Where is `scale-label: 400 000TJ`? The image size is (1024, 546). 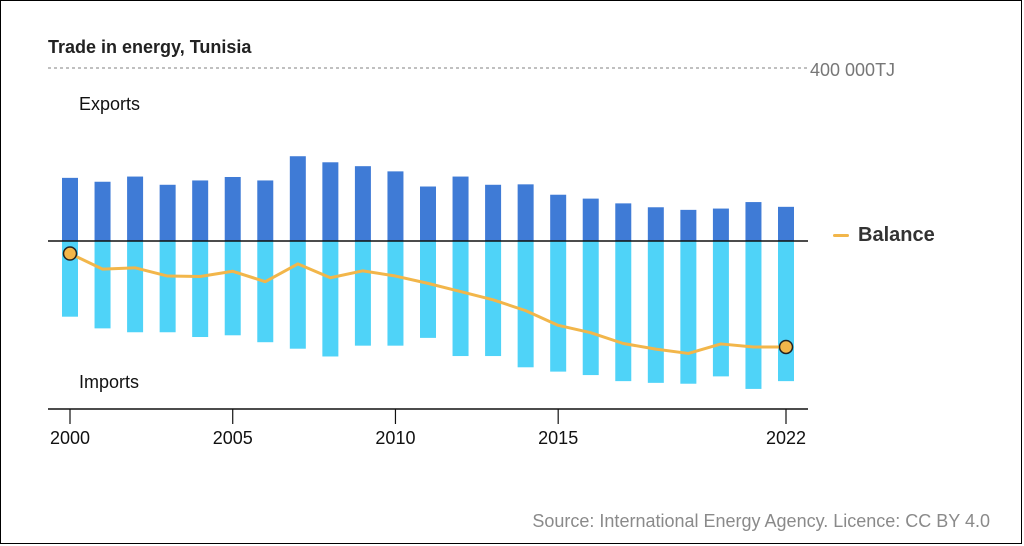
scale-label: 400 000TJ is located at coordinates (853, 70).